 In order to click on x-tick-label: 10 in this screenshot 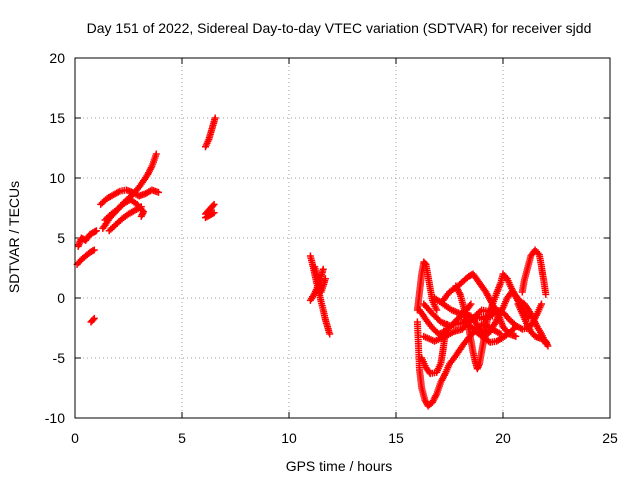, I will do `click(289, 438)`.